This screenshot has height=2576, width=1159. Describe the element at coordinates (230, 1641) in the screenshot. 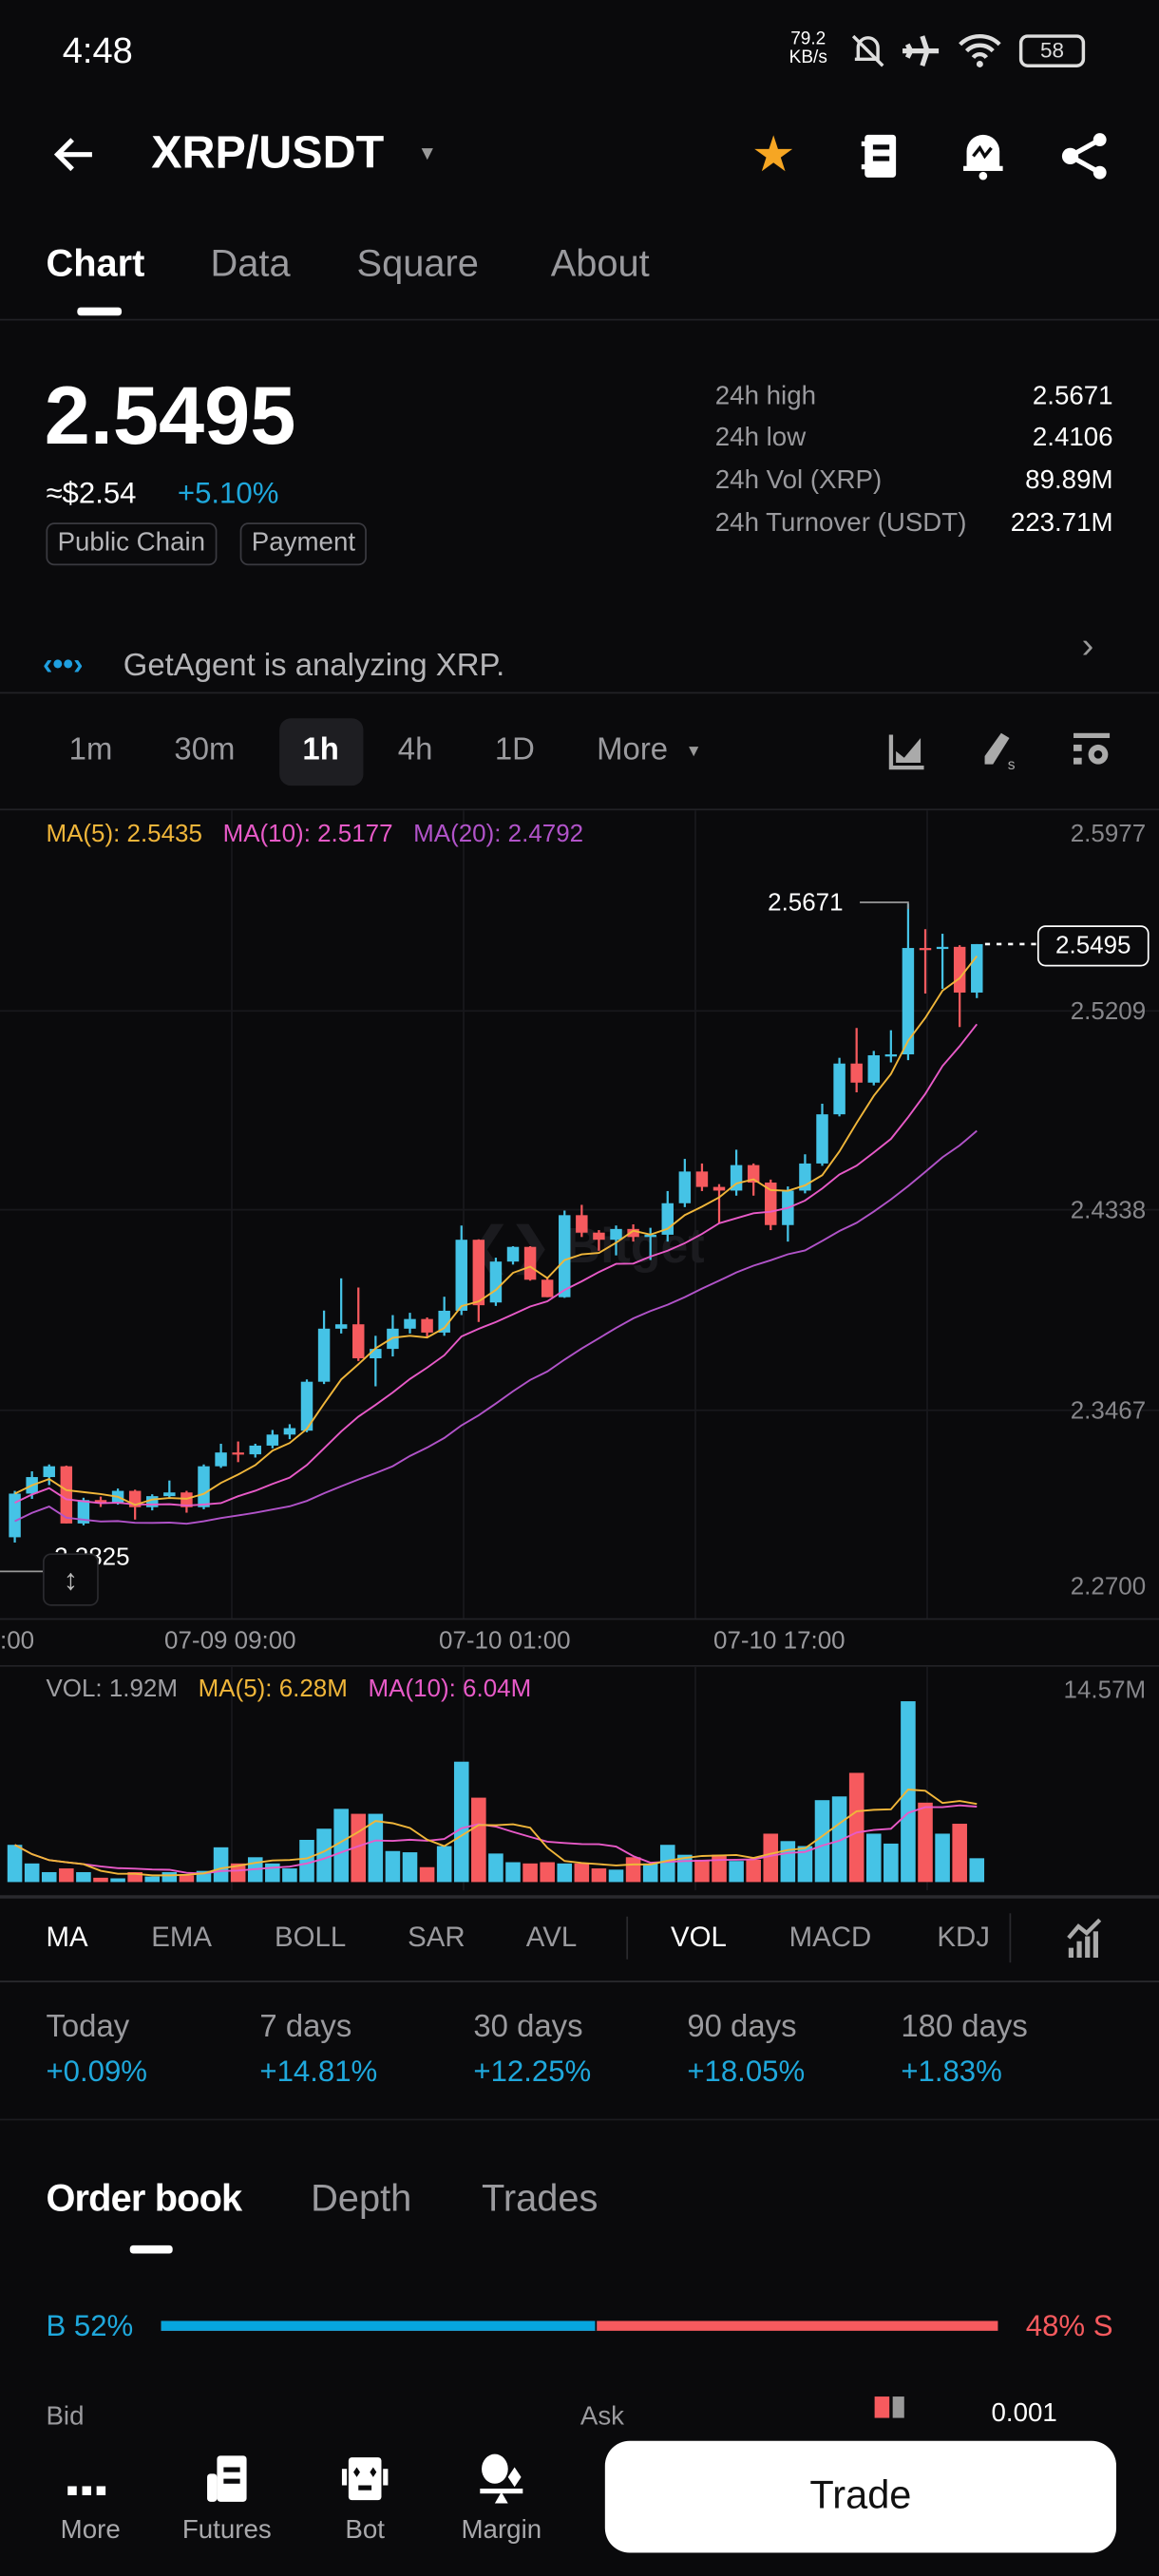

I see `x-tick: 07-09 09:00` at that location.